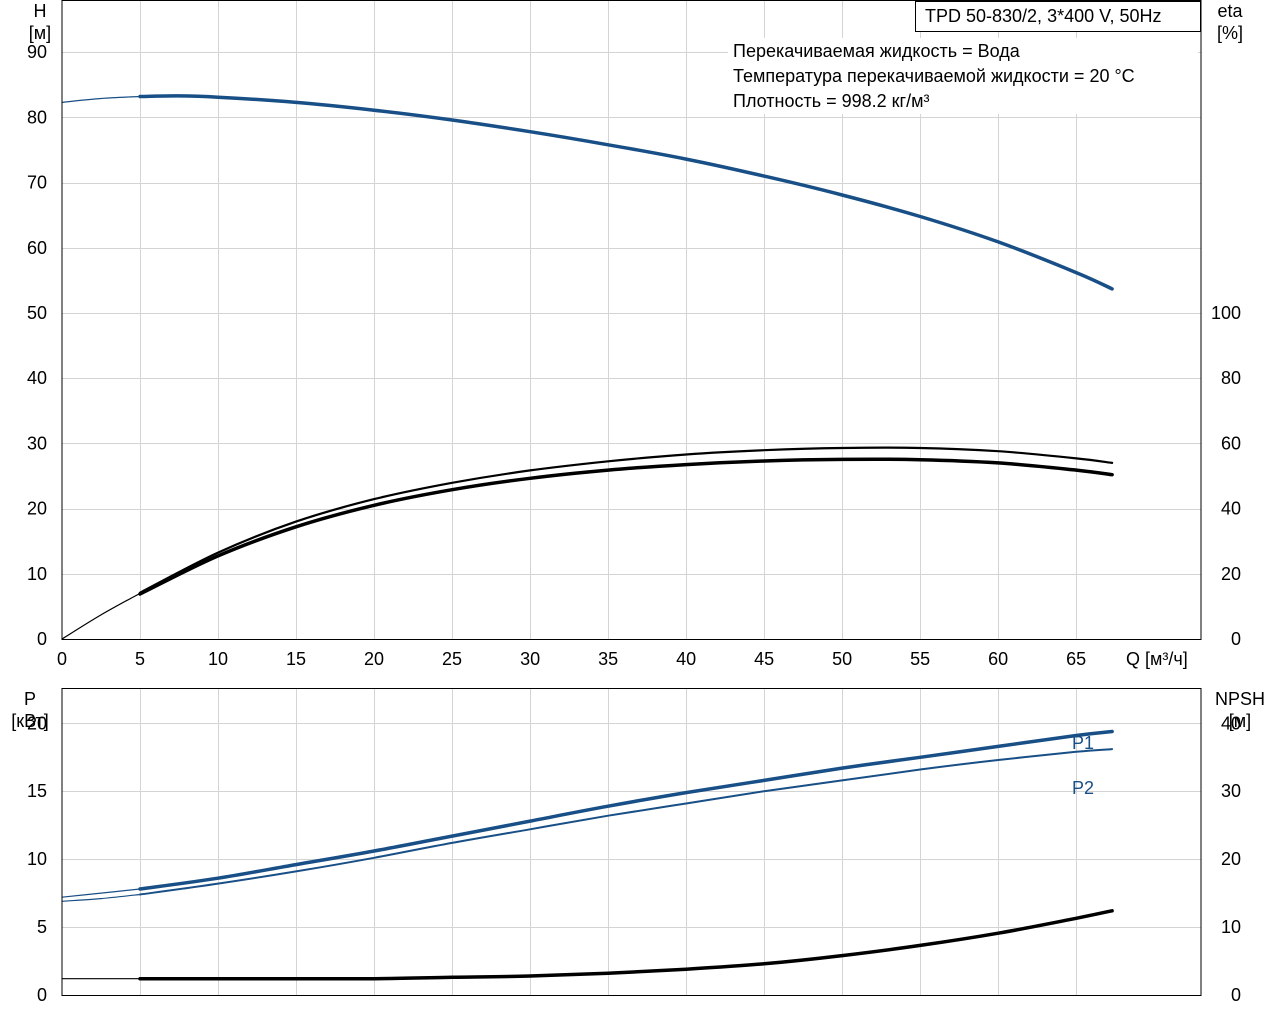 This screenshot has height=1024, width=1280. What do you see at coordinates (920, 659) in the screenshot?
I see `x-tick-label: 55` at bounding box center [920, 659].